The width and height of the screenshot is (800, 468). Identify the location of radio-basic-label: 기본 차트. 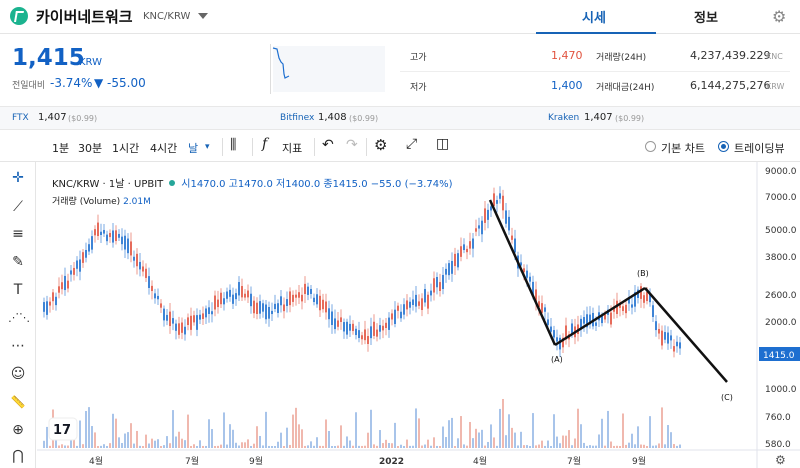
(683, 148).